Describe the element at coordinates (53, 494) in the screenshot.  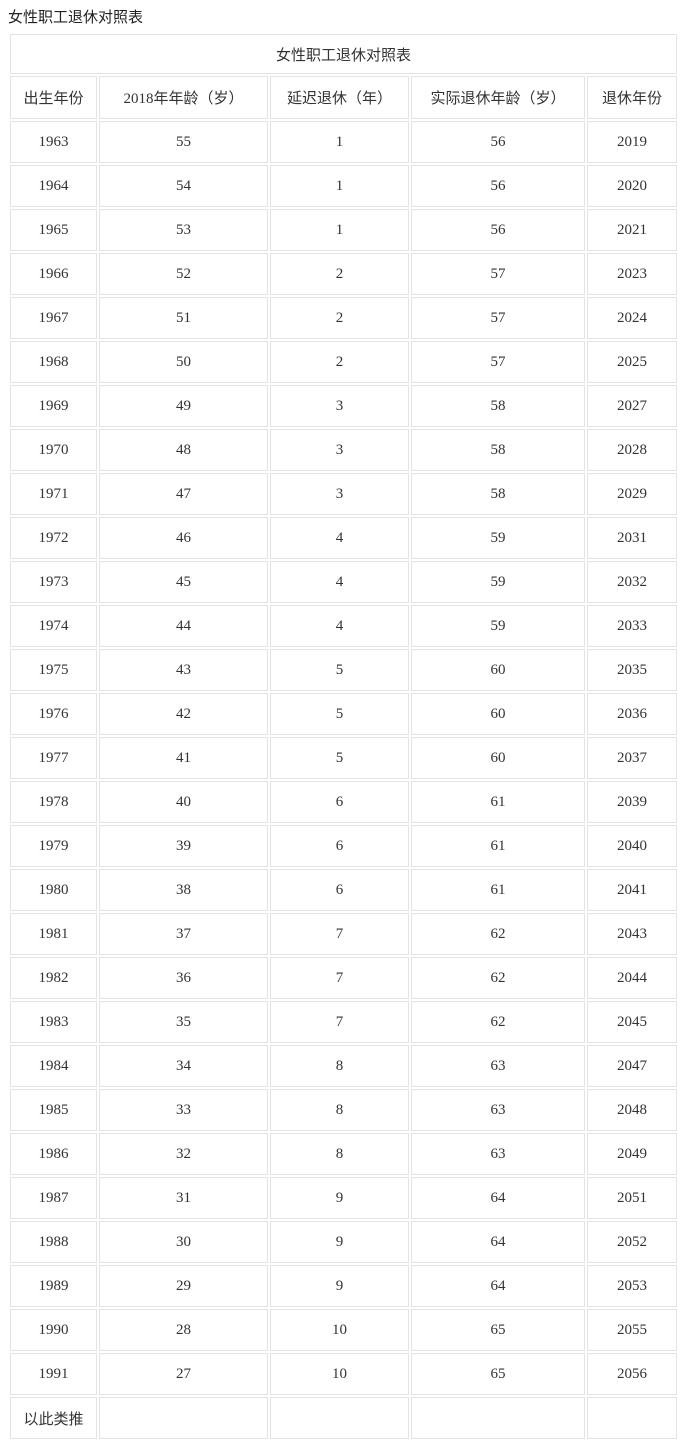
I see `table-cell: 1971` at that location.